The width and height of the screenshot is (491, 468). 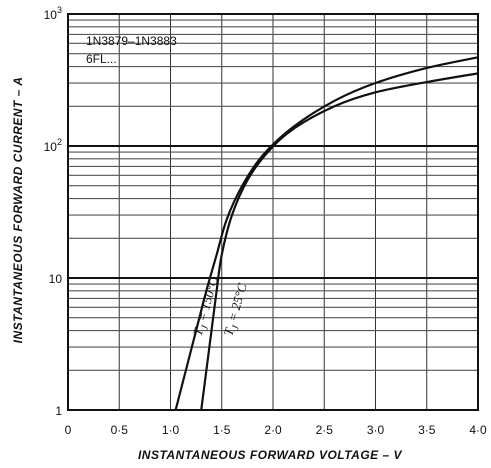 What do you see at coordinates (273, 430) in the screenshot?
I see `x-tick-label: 2·0` at bounding box center [273, 430].